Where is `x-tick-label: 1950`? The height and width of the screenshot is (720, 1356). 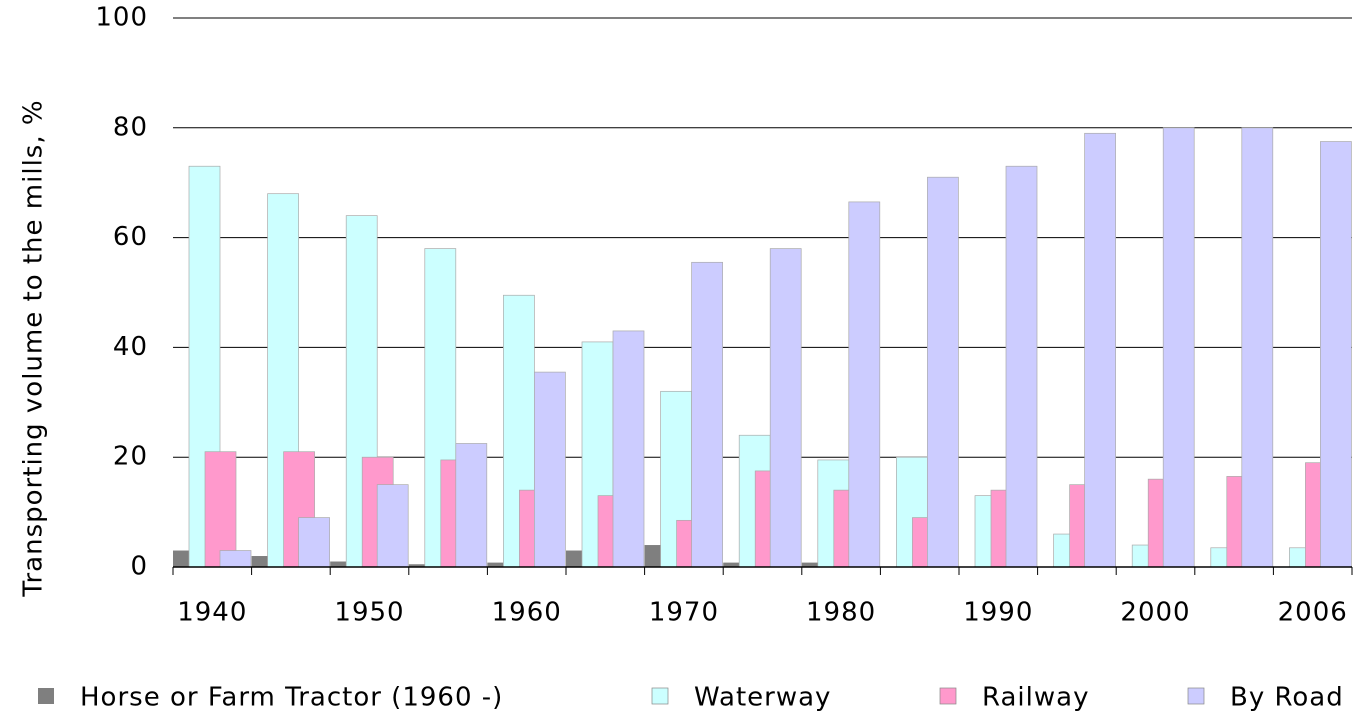 x-tick-label: 1950 is located at coordinates (369, 613).